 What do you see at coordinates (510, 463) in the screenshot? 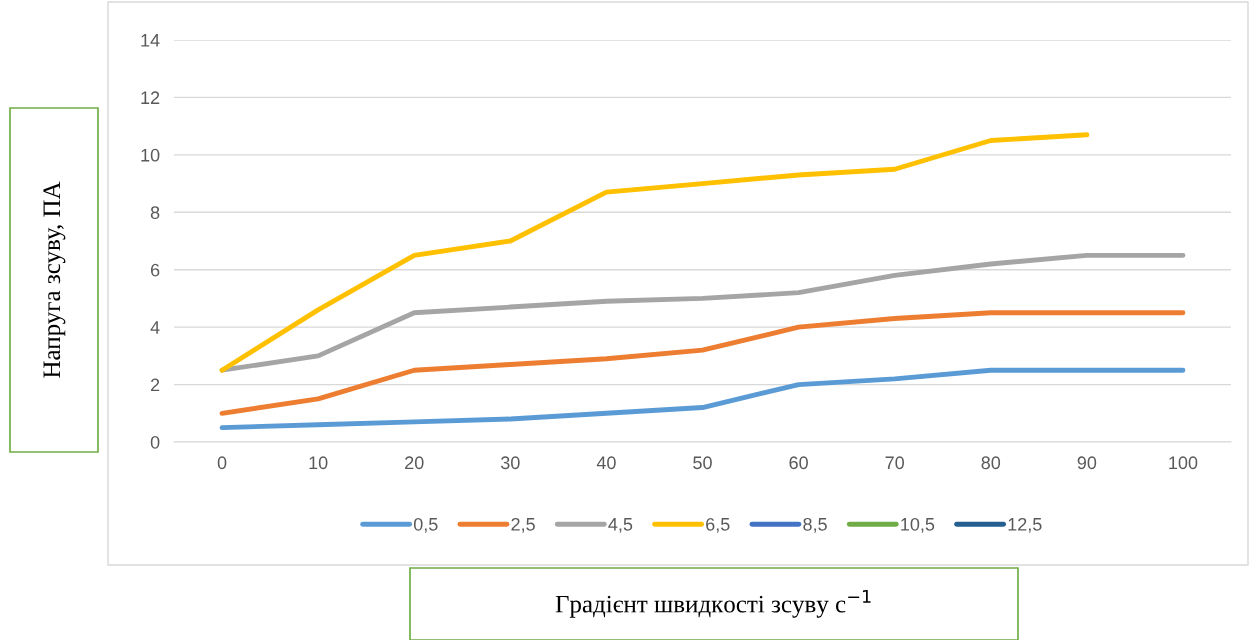
I see `x-tick-label: 30` at bounding box center [510, 463].